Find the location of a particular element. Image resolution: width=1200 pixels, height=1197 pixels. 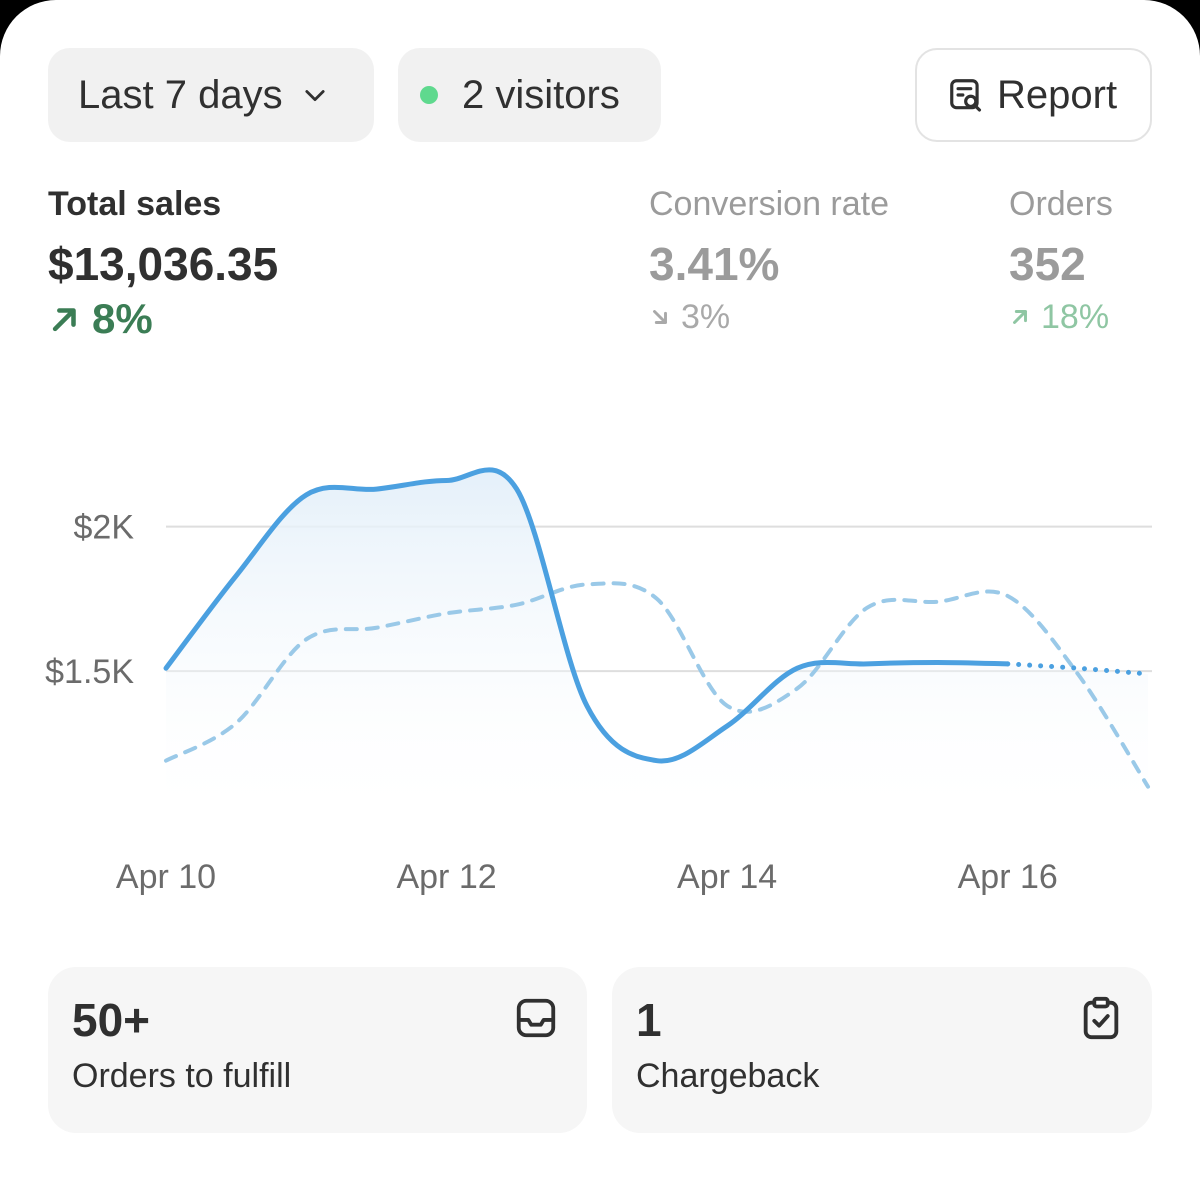

date-range-dropdown: Last 7 days is located at coordinates (211, 95).